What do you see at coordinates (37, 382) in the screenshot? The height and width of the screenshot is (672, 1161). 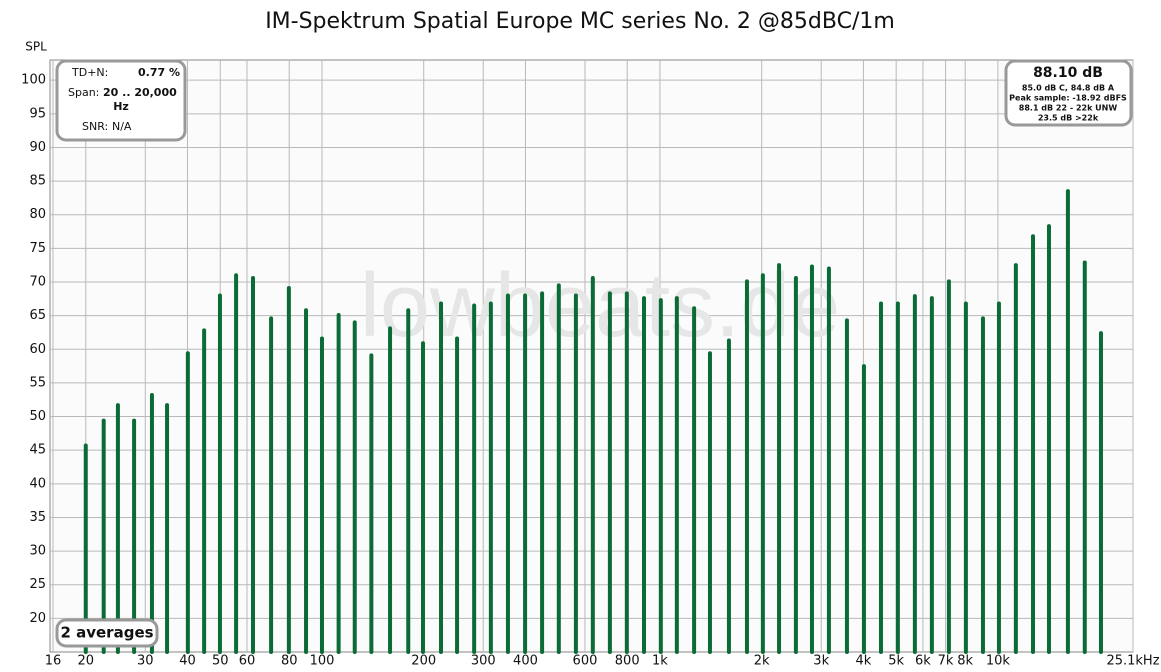 I see `y-tick-label: 55` at bounding box center [37, 382].